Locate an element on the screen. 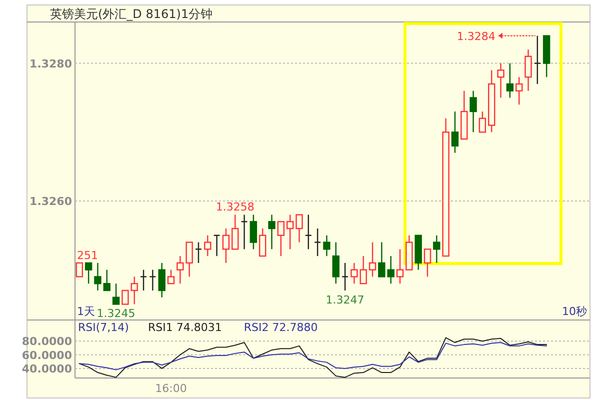 The height and width of the screenshot is (400, 614). text: 10秒 is located at coordinates (574, 311).